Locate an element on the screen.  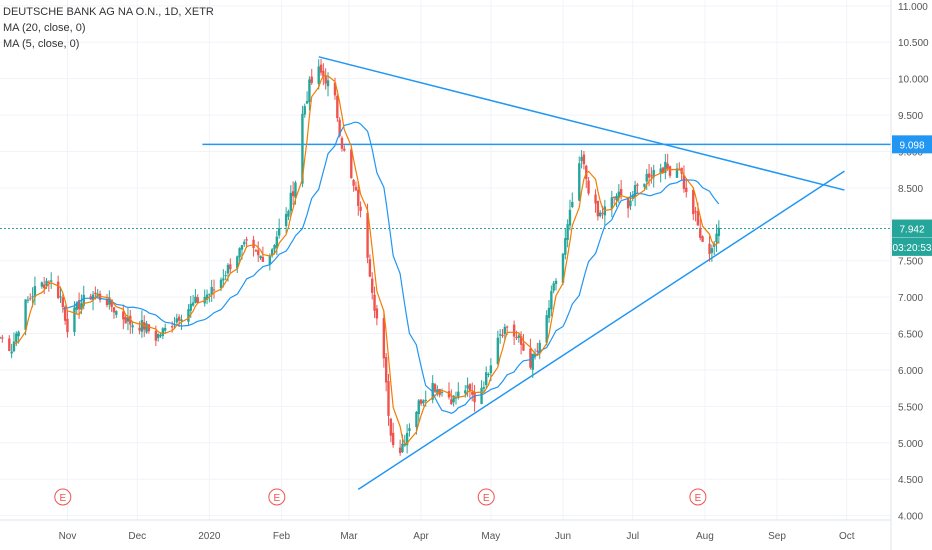
descending-trendline is located at coordinates (581, 123).